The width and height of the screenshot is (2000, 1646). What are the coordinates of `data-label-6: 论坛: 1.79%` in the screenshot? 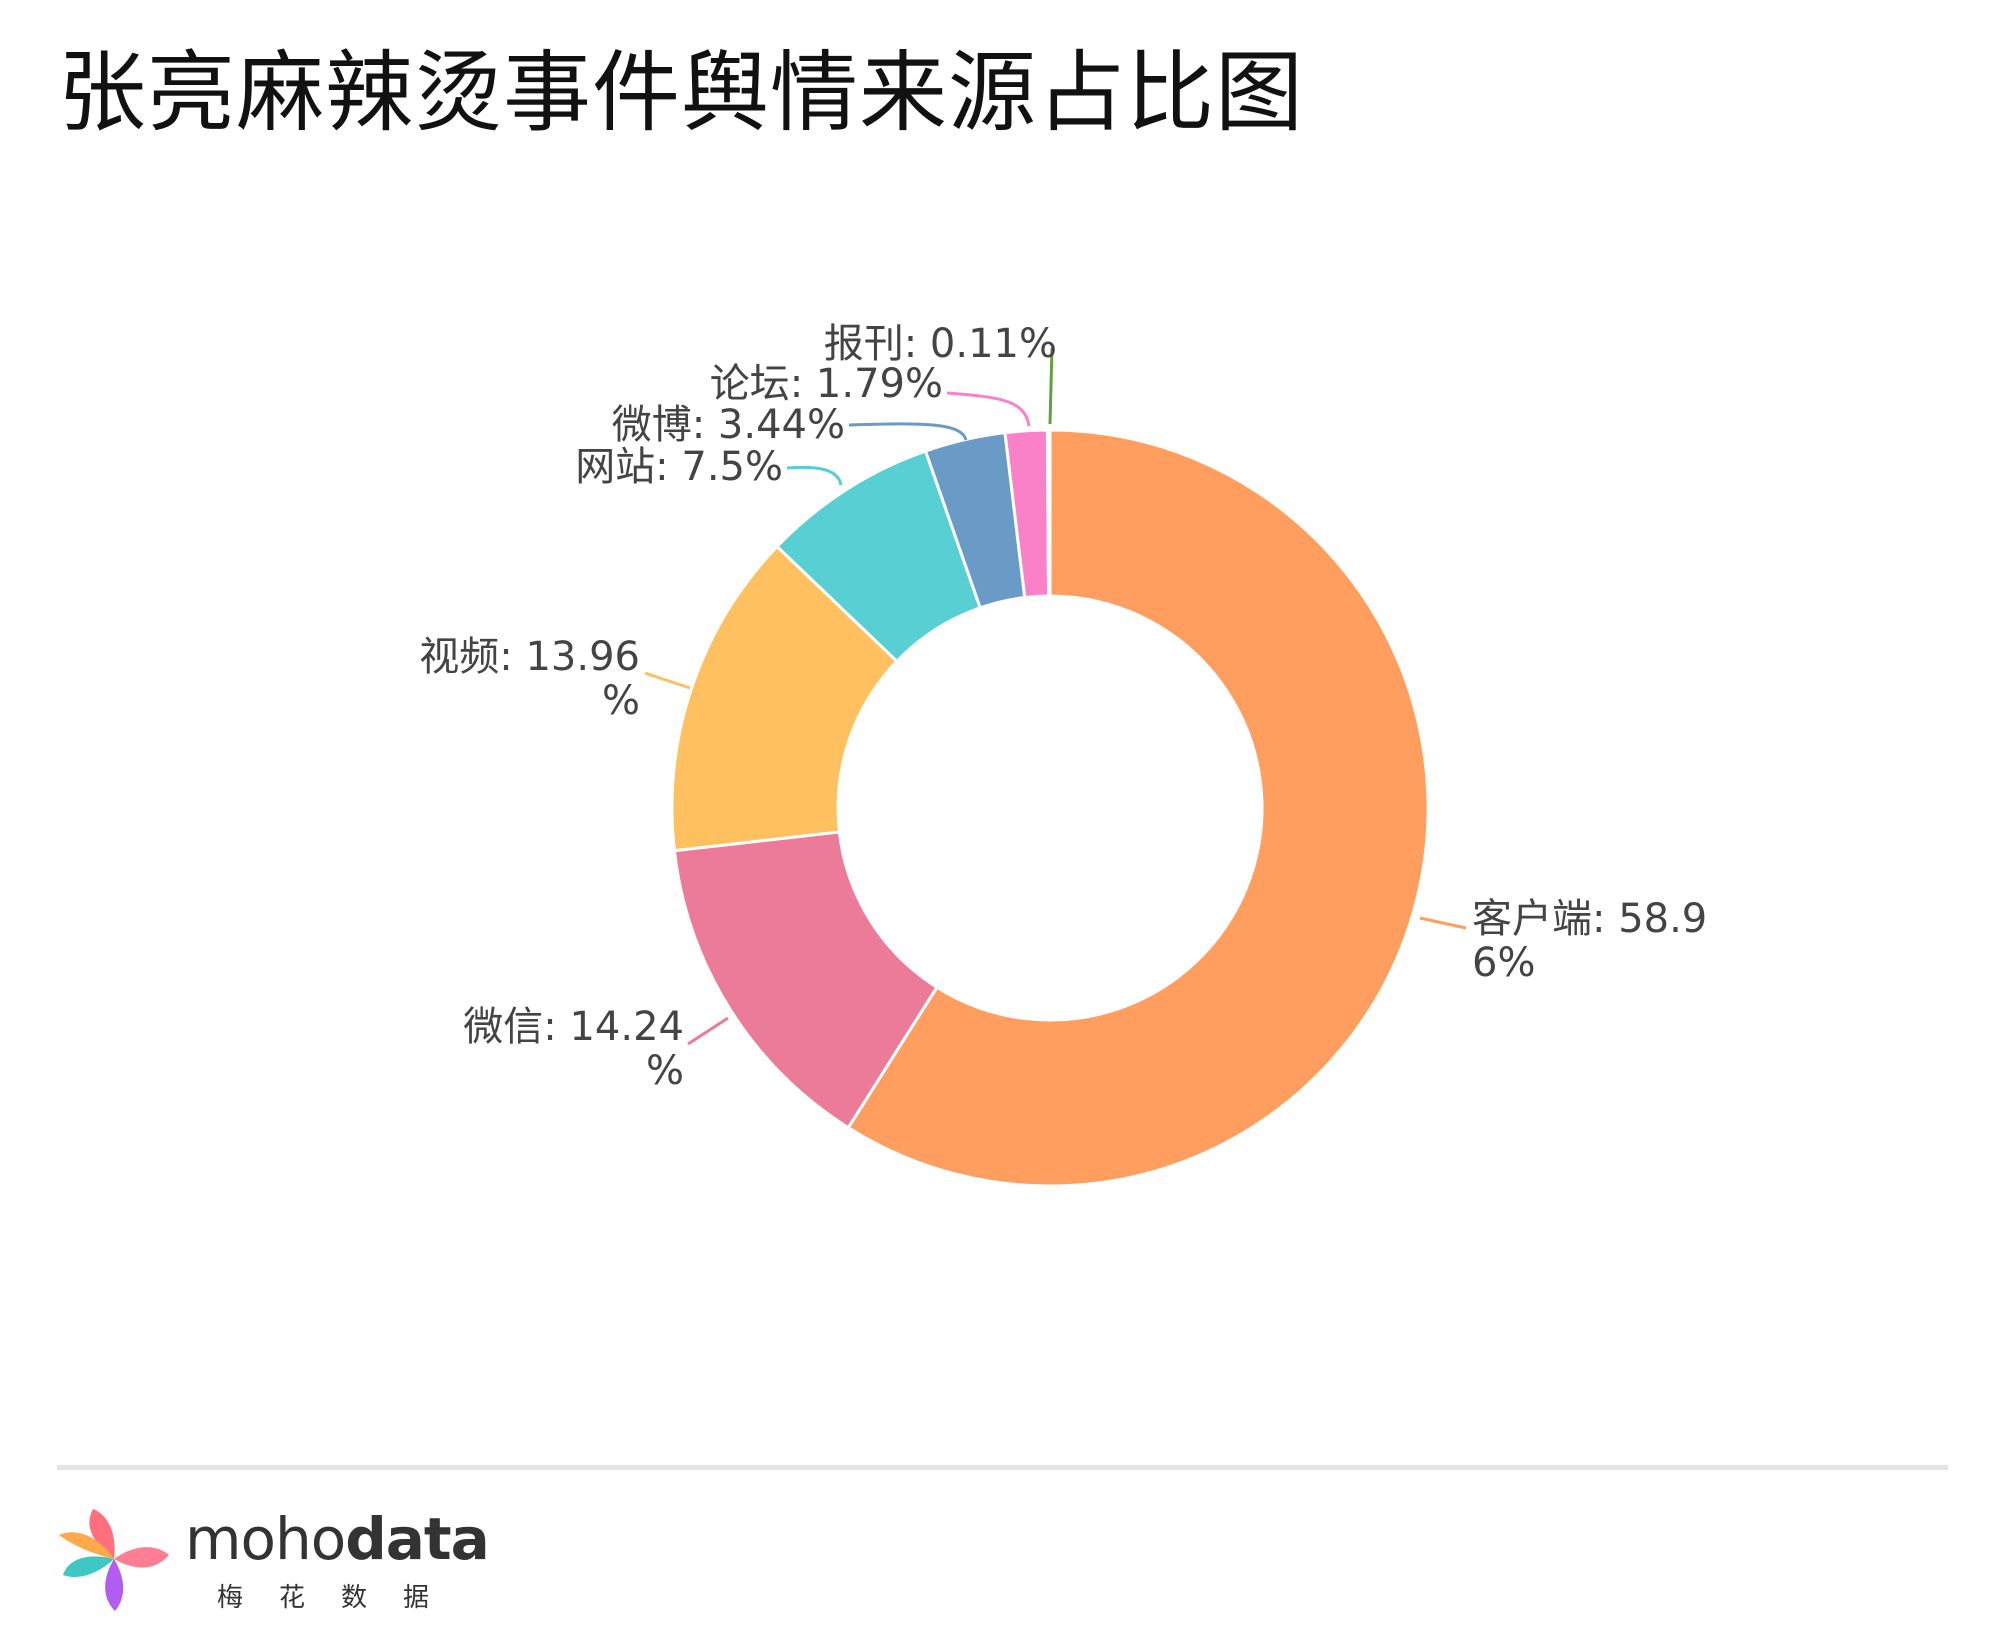 It's located at (826, 384).